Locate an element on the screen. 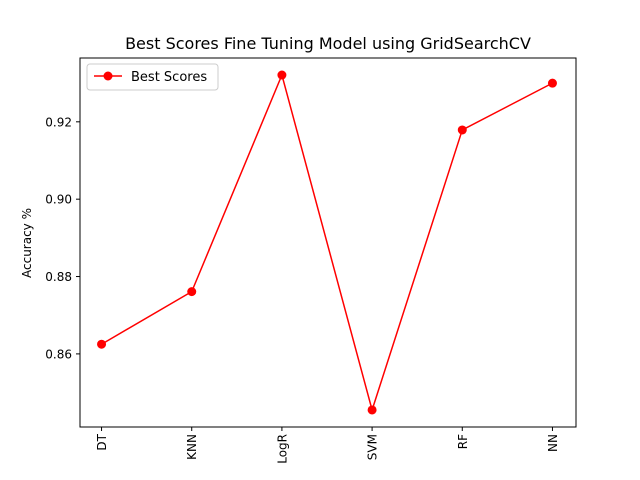 The image size is (640, 480). x-tick-label: SVM is located at coordinates (373, 447).